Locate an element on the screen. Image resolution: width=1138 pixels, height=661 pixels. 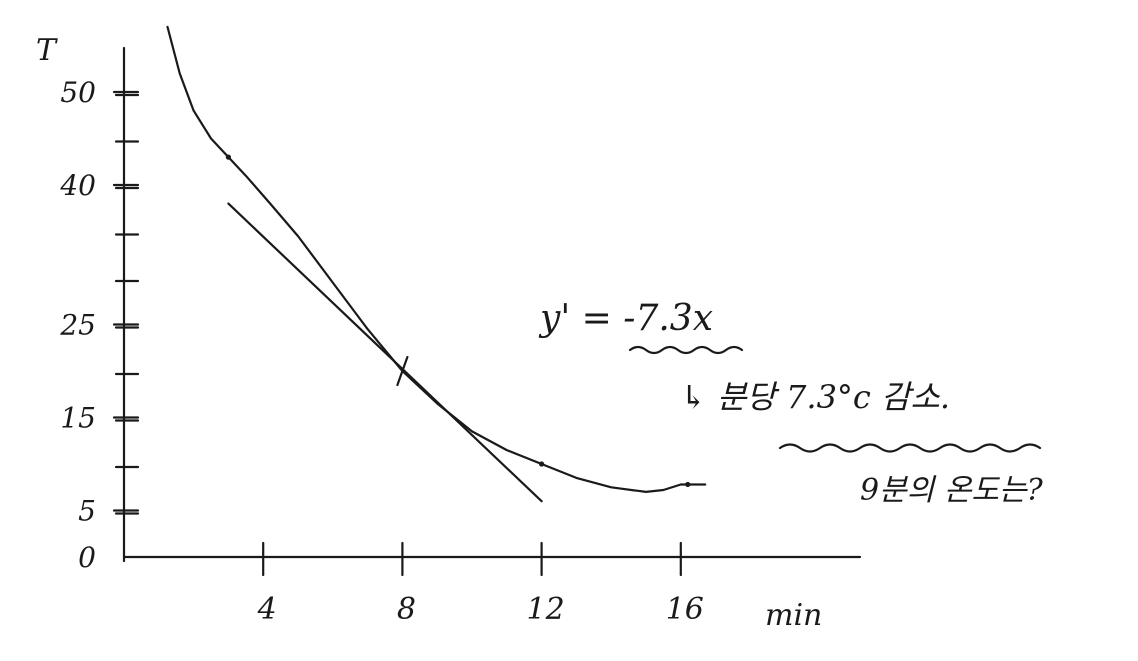
y-tick-label: 5 is located at coordinates (87, 511).